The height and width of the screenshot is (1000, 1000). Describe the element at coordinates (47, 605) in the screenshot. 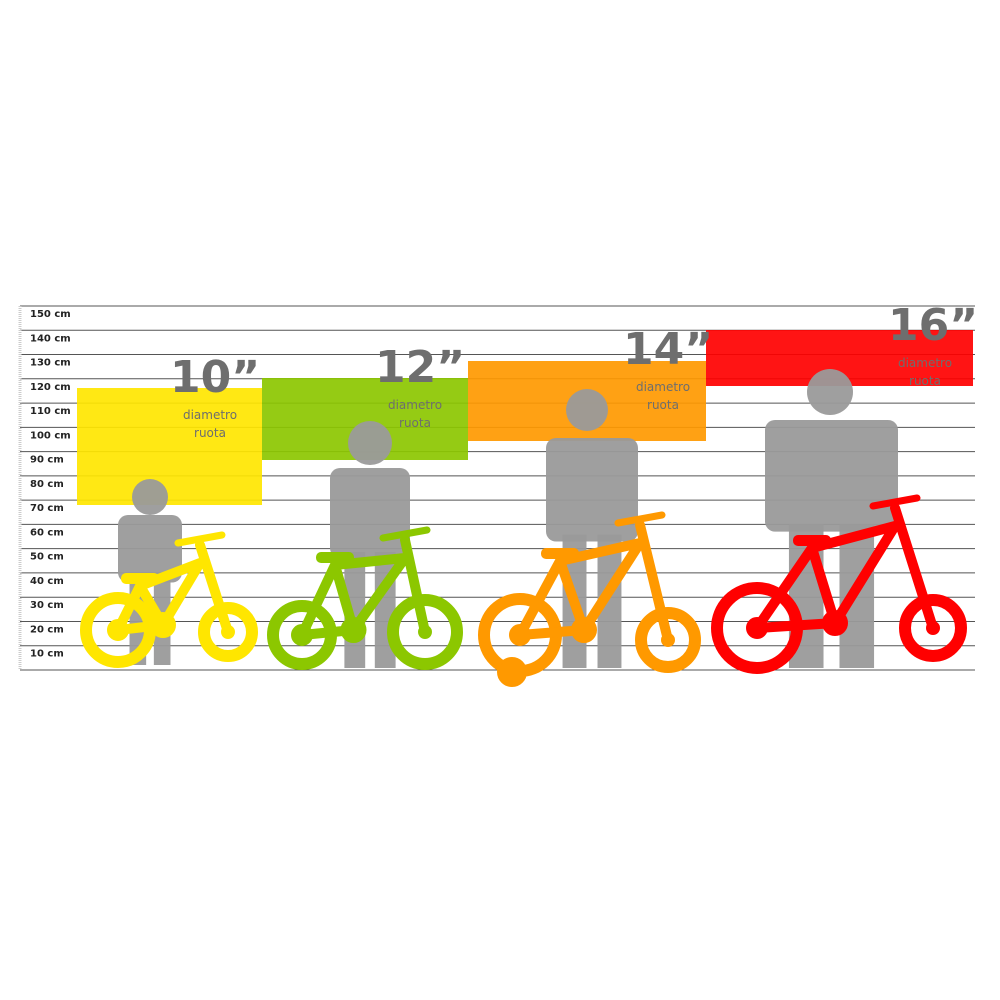

I see `scale-label: 30 cm` at that location.